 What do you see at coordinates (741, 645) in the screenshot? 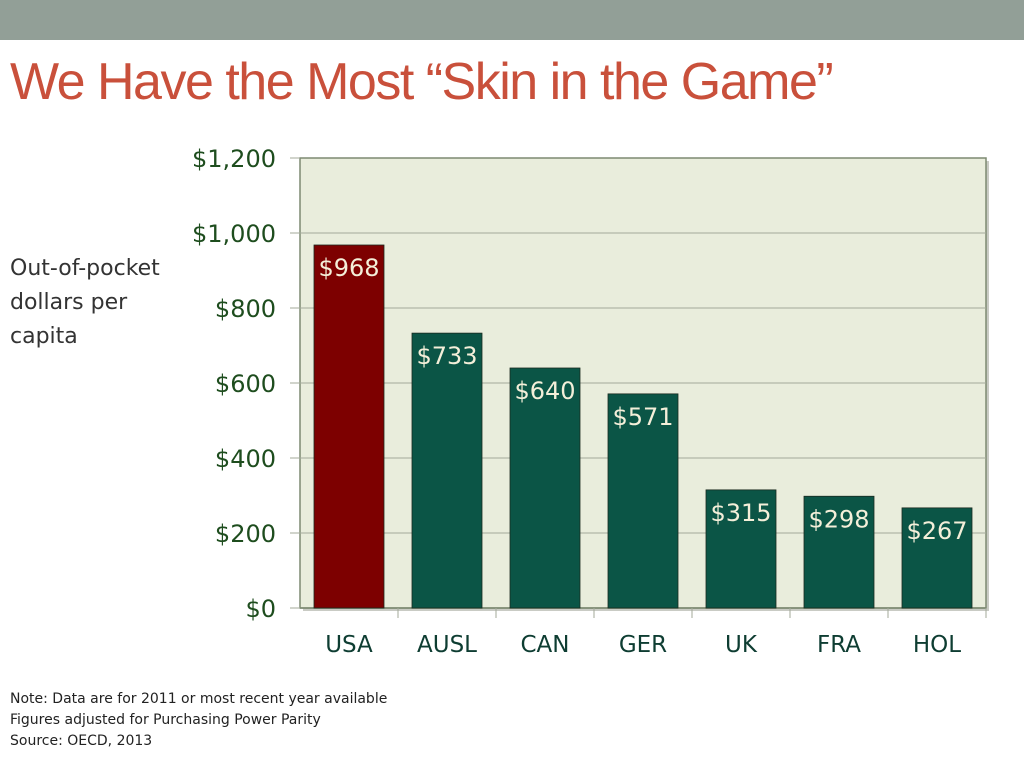
I see `x-tick-label: UK` at bounding box center [741, 645].